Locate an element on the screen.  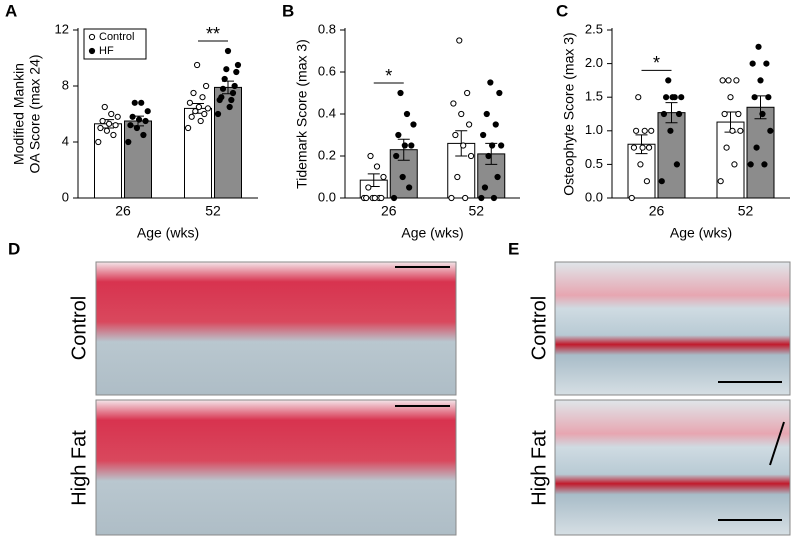
y-tick-label: 2.5 is located at coordinates (594, 28).